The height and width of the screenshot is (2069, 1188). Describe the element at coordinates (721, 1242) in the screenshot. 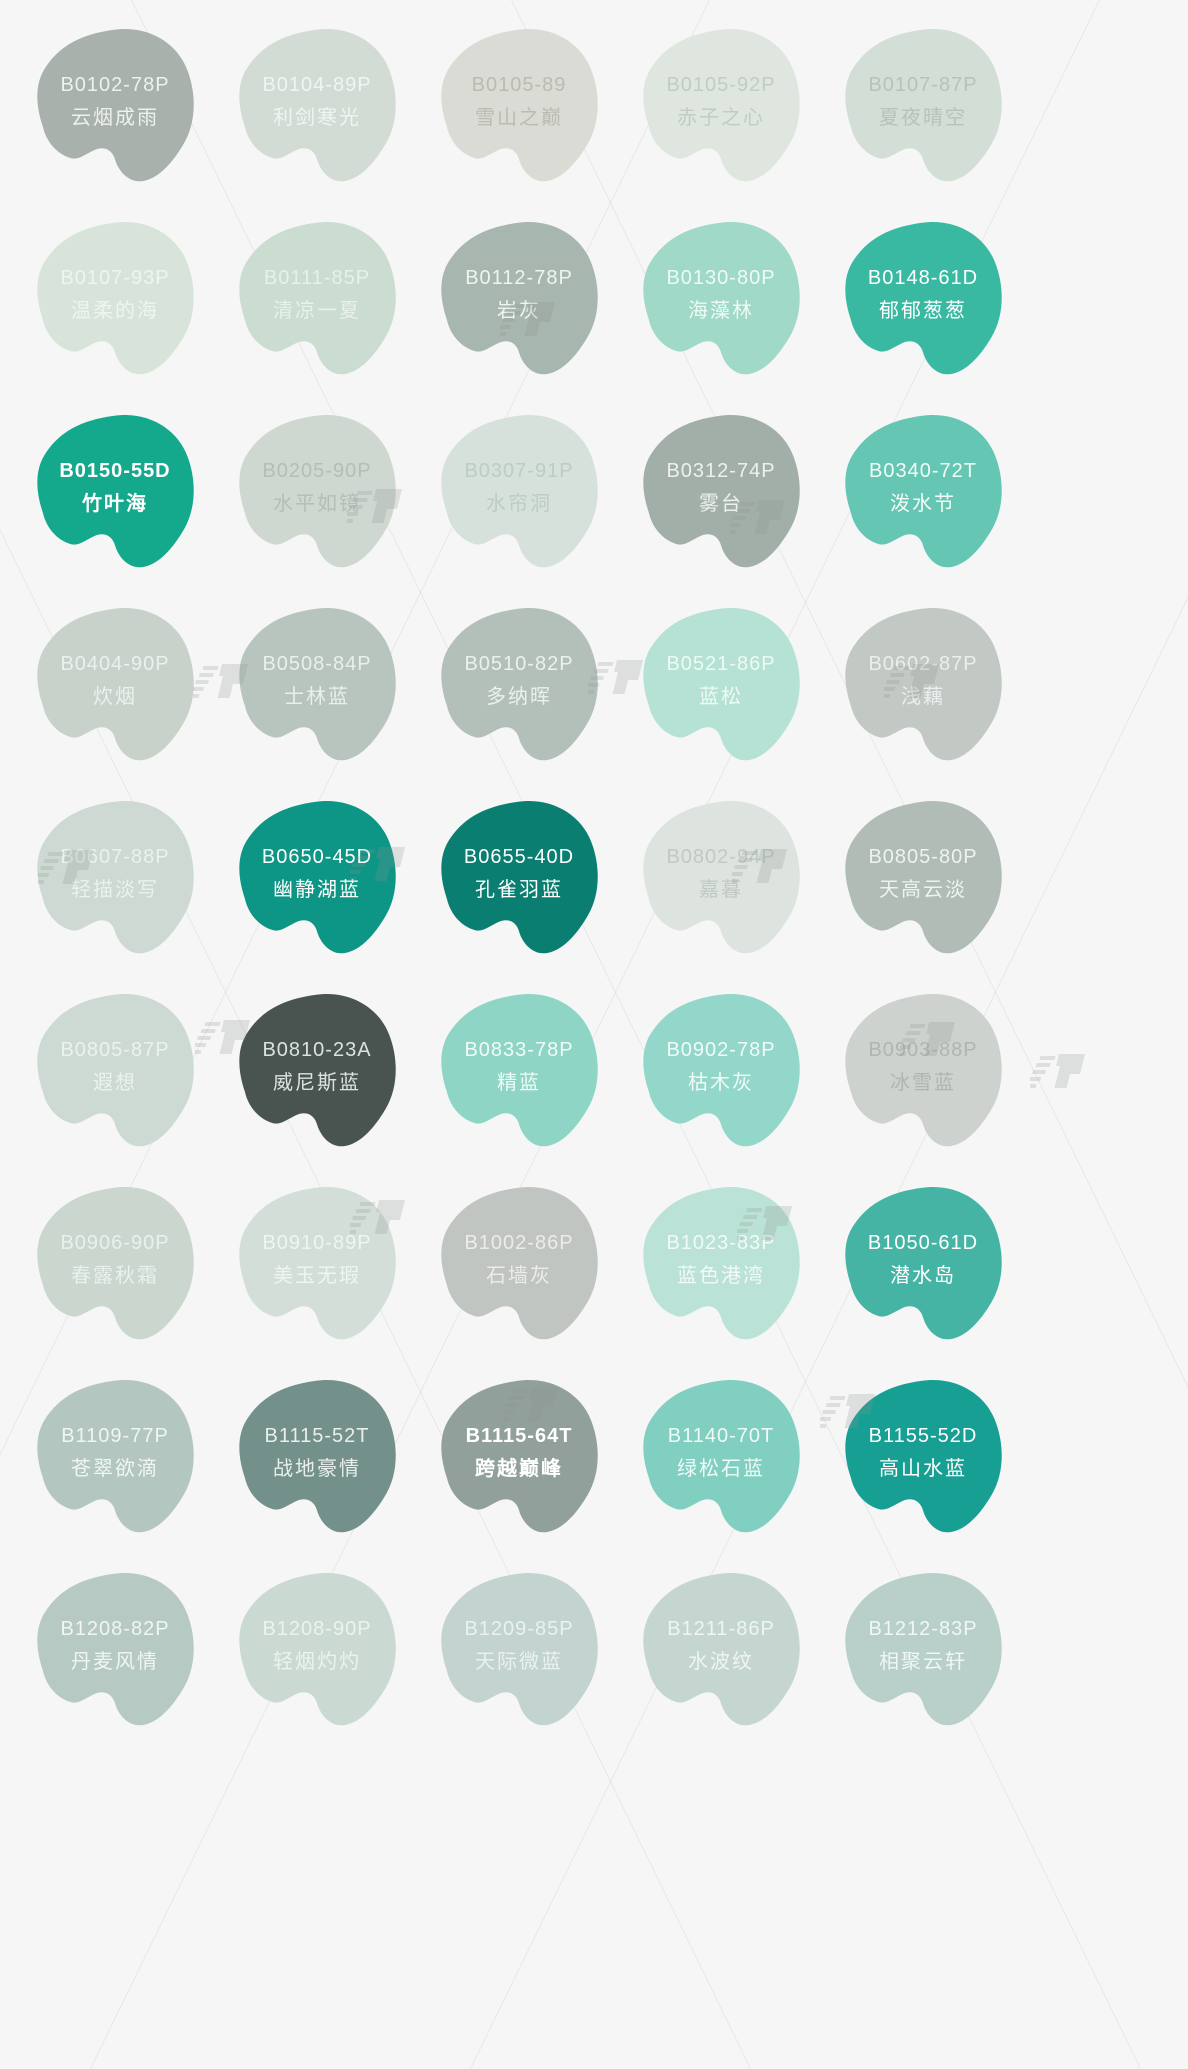

I see `swatch-code: B1023-83P` at that location.